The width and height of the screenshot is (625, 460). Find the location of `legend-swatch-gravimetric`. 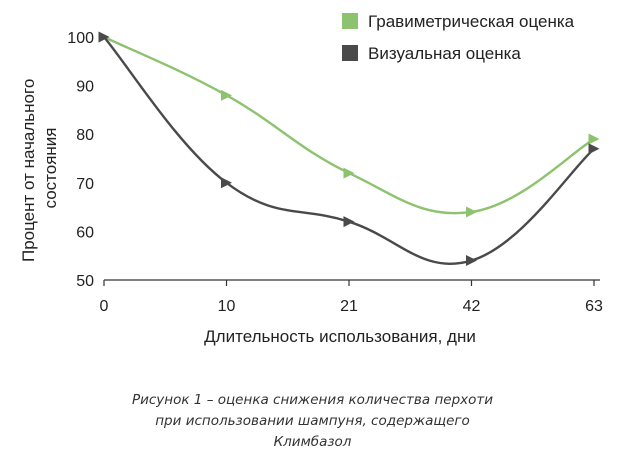

legend-swatch-gravimetric is located at coordinates (350, 21).